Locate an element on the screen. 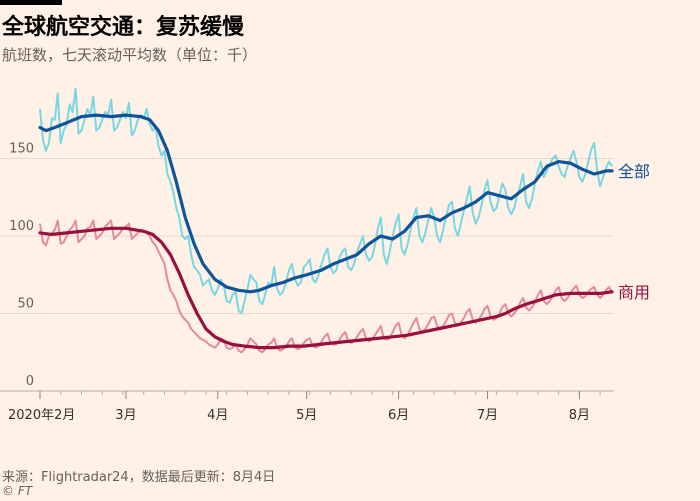 This screenshot has width=700, height=501. x-tick-label-1: 3月 is located at coordinates (125, 415).